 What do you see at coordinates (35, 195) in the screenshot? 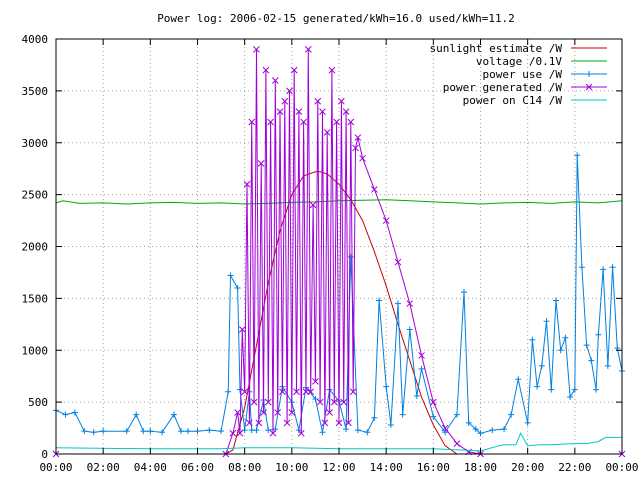
I see `y-tick-label: 2500` at bounding box center [35, 195].